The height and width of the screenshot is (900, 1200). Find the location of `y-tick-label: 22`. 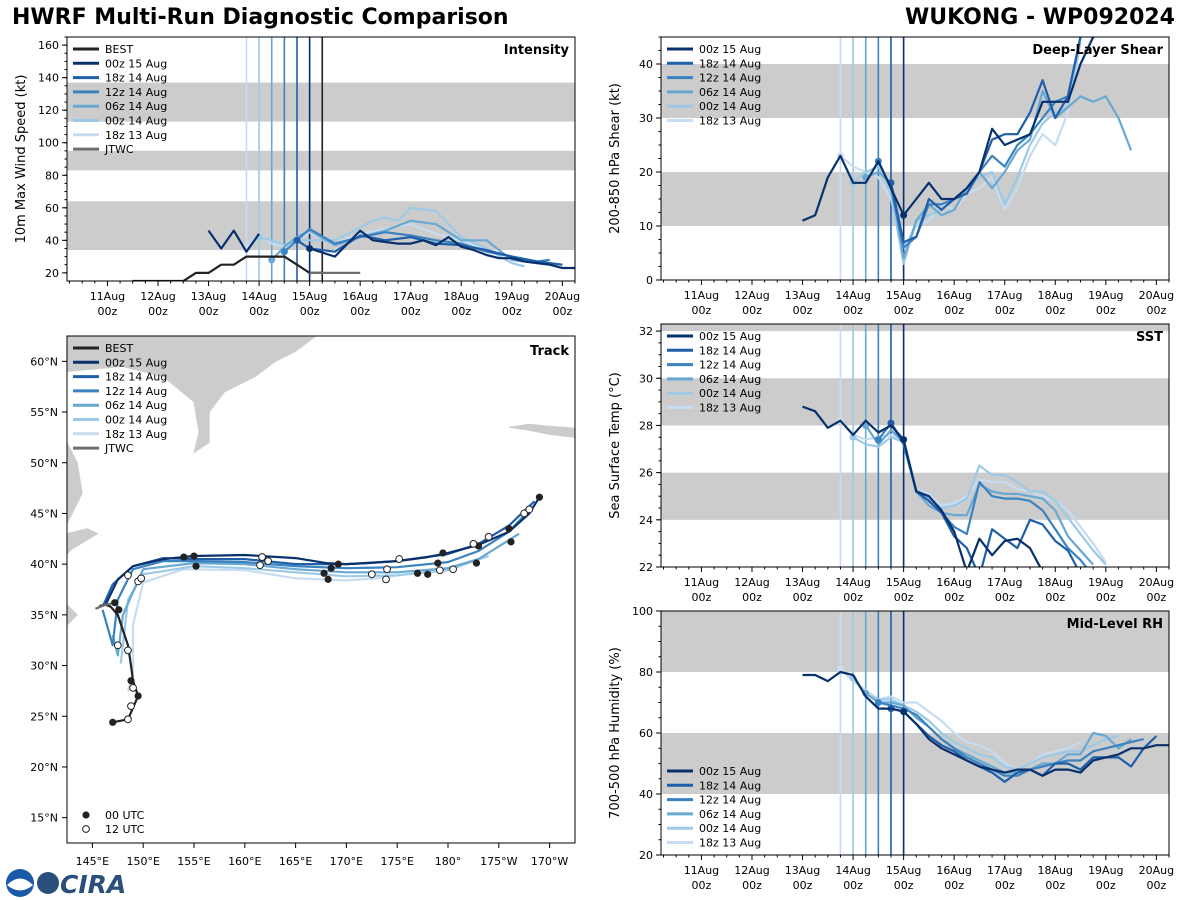

y-tick-label: 22 is located at coordinates (646, 567).